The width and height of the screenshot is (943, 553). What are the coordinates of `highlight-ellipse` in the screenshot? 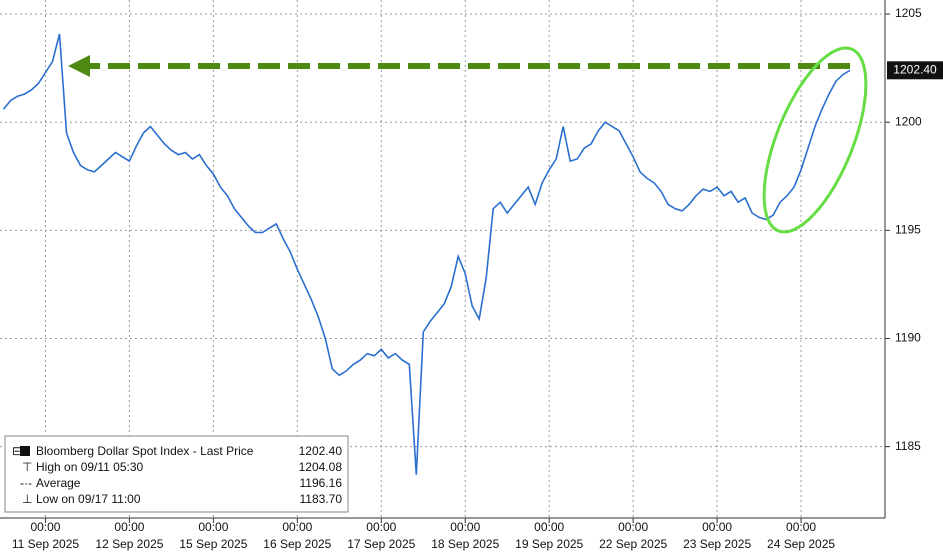 It's located at (815, 140).